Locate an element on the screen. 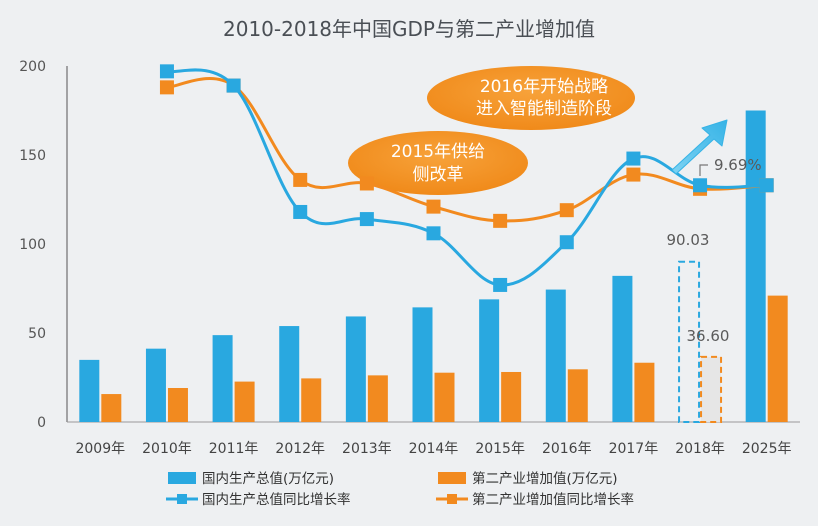  legend-item-industry-growth: 第二产业增加值同比增长率 is located at coordinates (535, 499).